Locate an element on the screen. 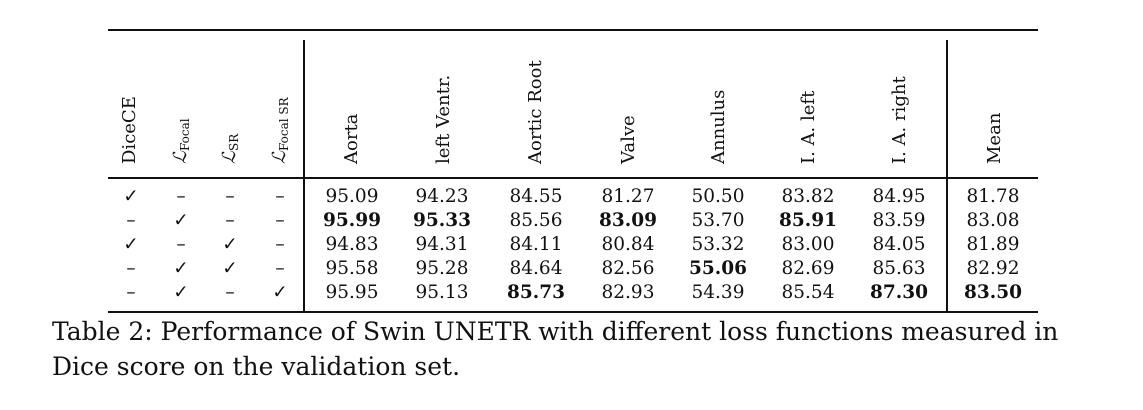 This screenshot has height=410, width=1143. aortic-root-value: 85.56 is located at coordinates (536, 220).